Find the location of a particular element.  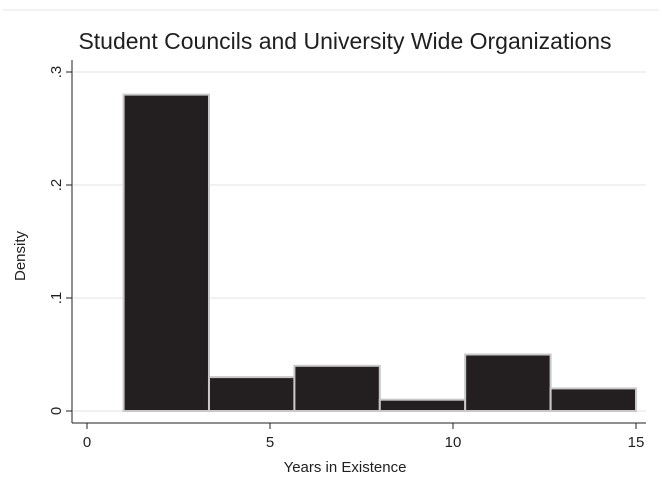

x-tick-label-2: 10 is located at coordinates (453, 442).